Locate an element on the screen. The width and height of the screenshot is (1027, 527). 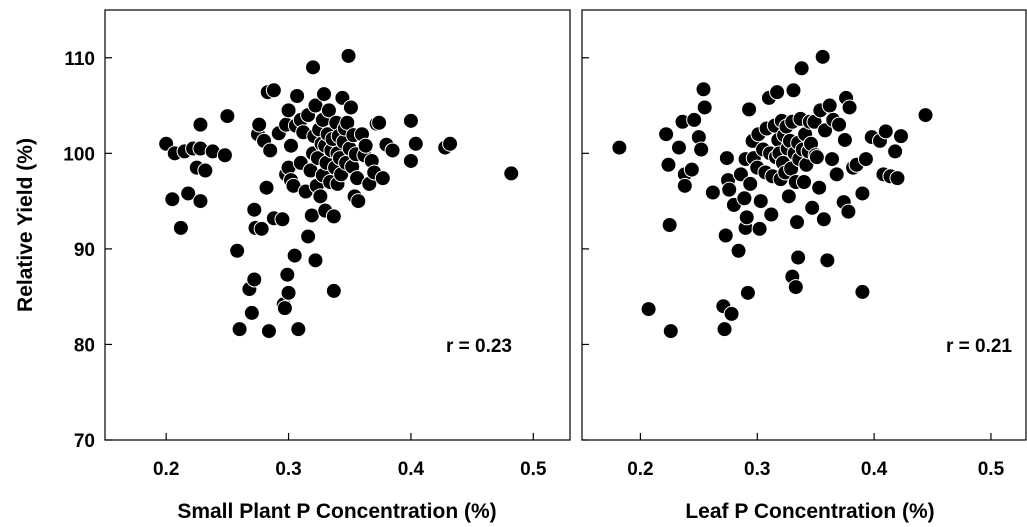
right-x-tick-label: 0.3 is located at coordinates (757, 469).